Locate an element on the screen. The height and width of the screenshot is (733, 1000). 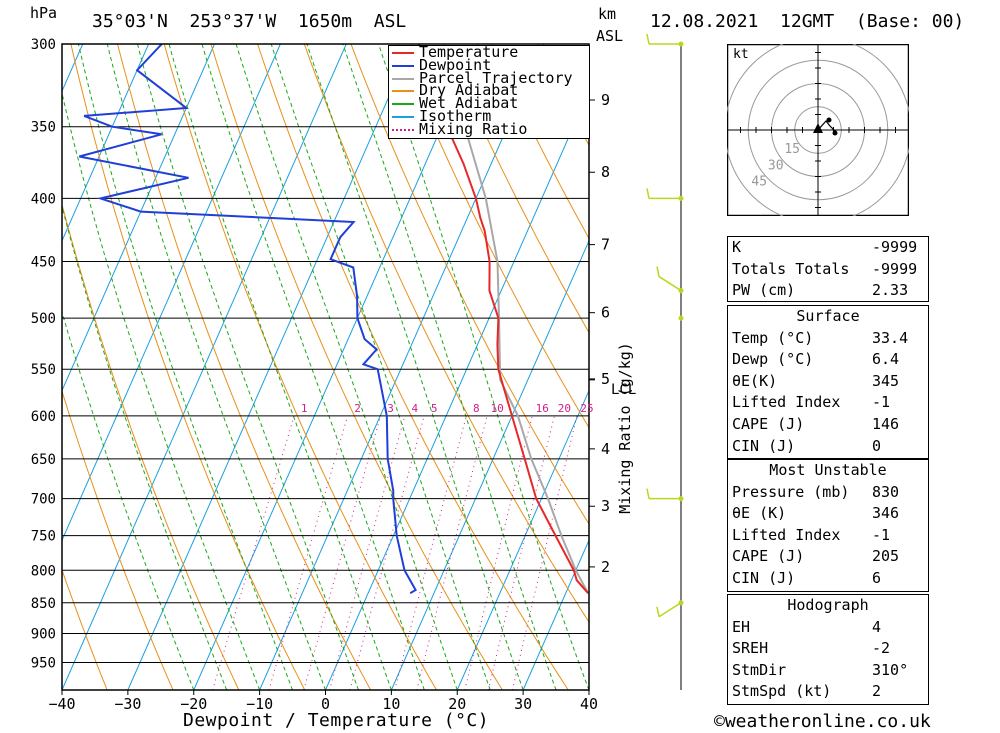
height-tick-label: 7 is located at coordinates (605, 245).